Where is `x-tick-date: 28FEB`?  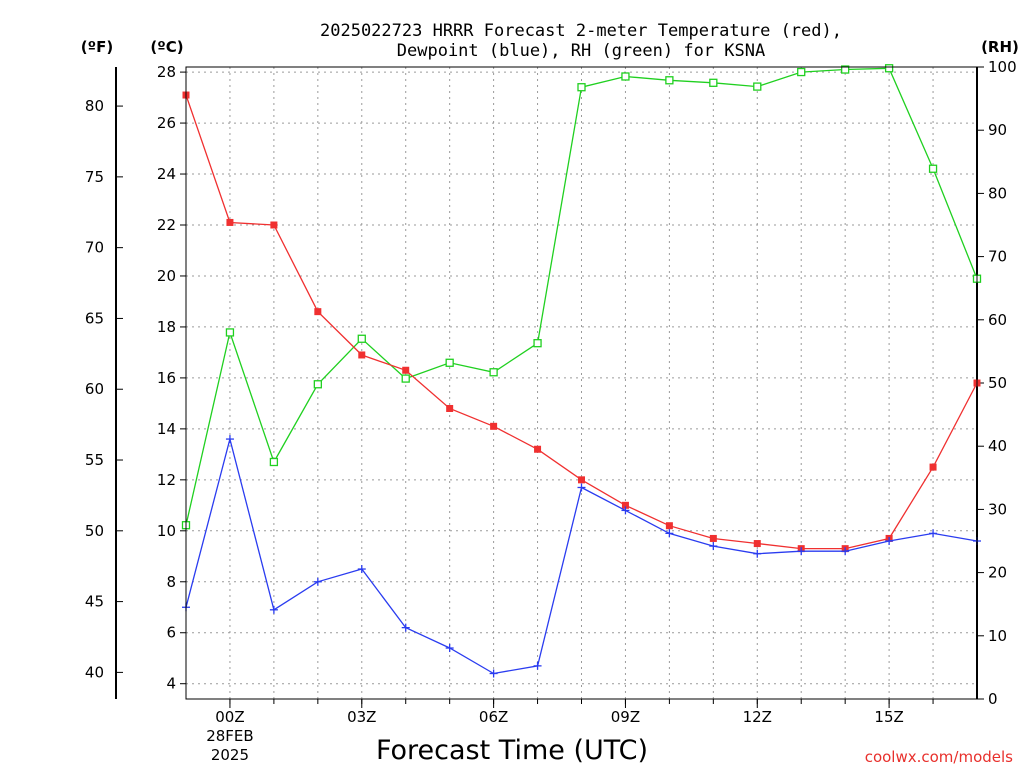 x-tick-date: 28FEB is located at coordinates (229, 736).